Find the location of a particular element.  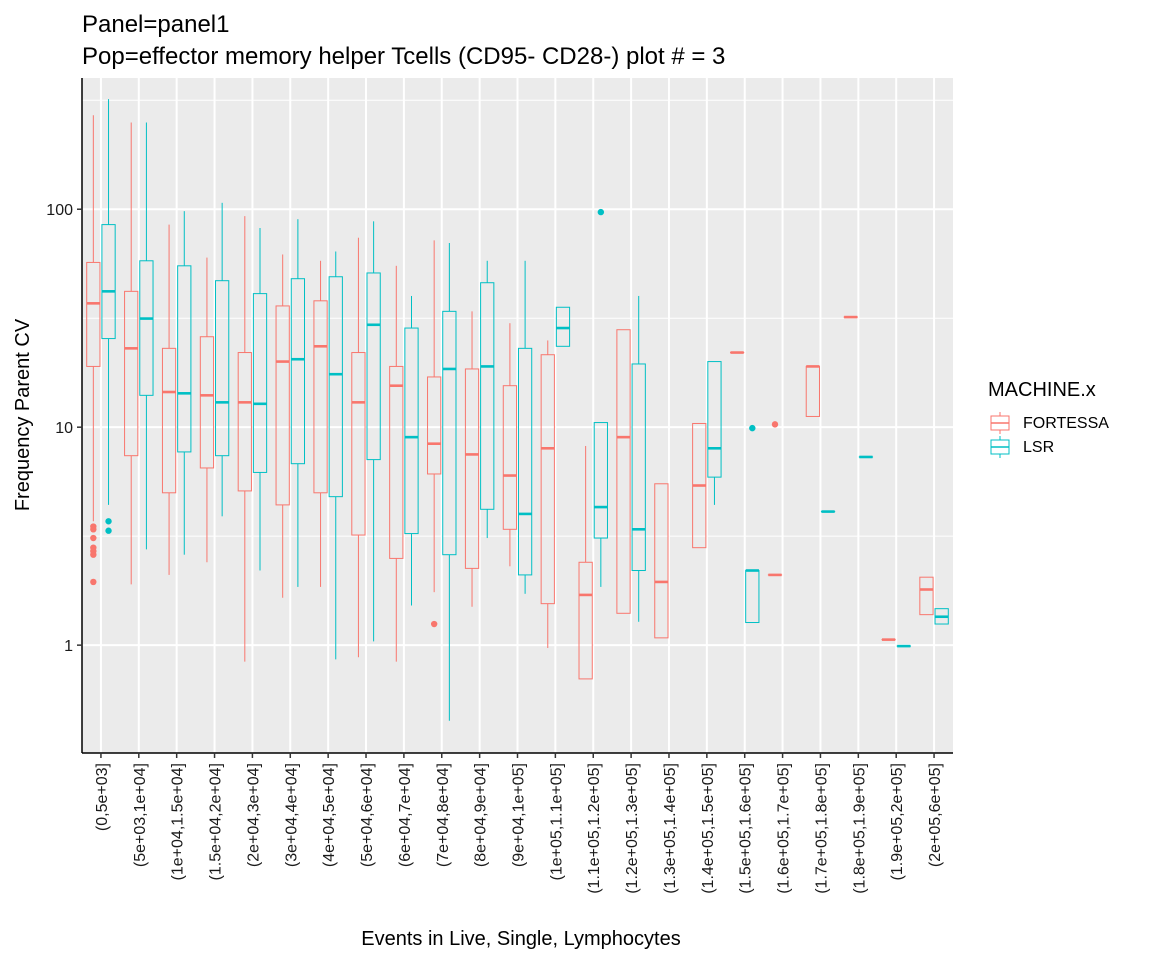

x-tick-label: (2e+04,3e+04] is located at coordinates (253, 815).